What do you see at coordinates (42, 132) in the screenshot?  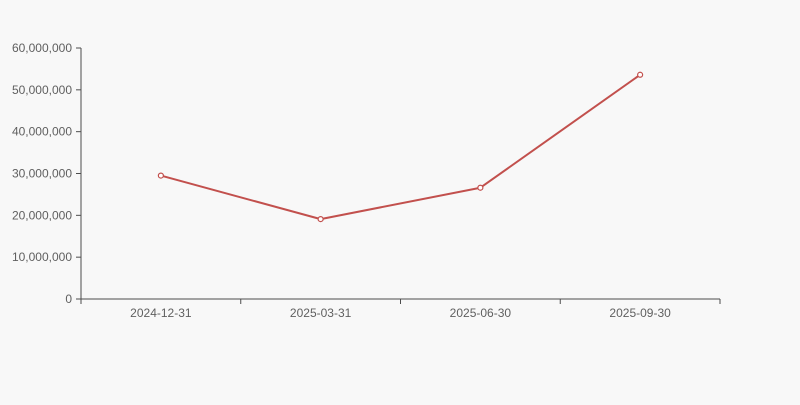 I see `y-axis-tick-label: 40,000,000` at bounding box center [42, 132].